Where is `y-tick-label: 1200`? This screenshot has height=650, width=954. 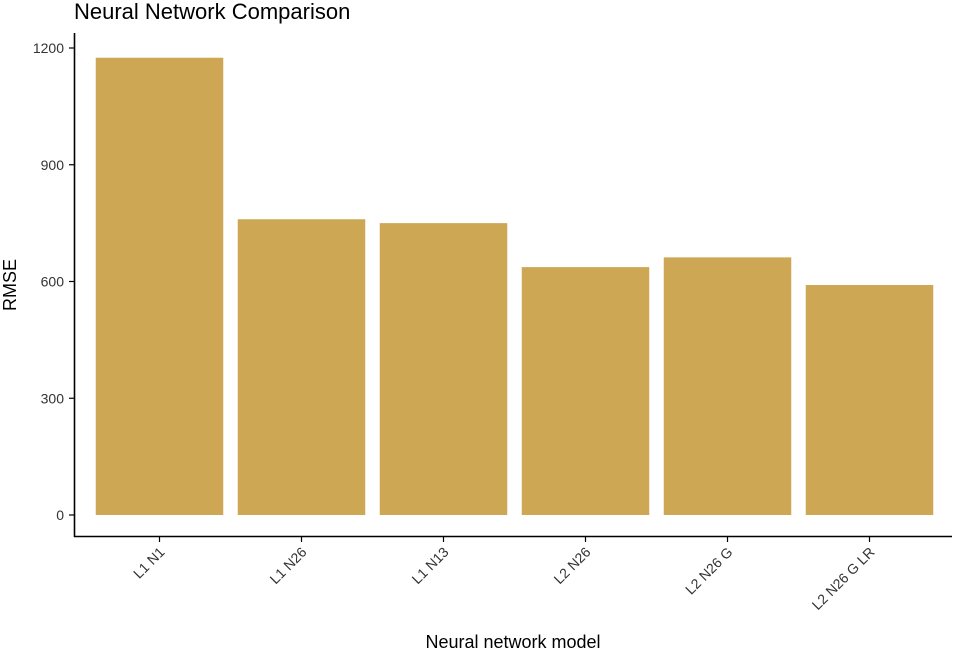
y-tick-label: 1200 is located at coordinates (48, 48).